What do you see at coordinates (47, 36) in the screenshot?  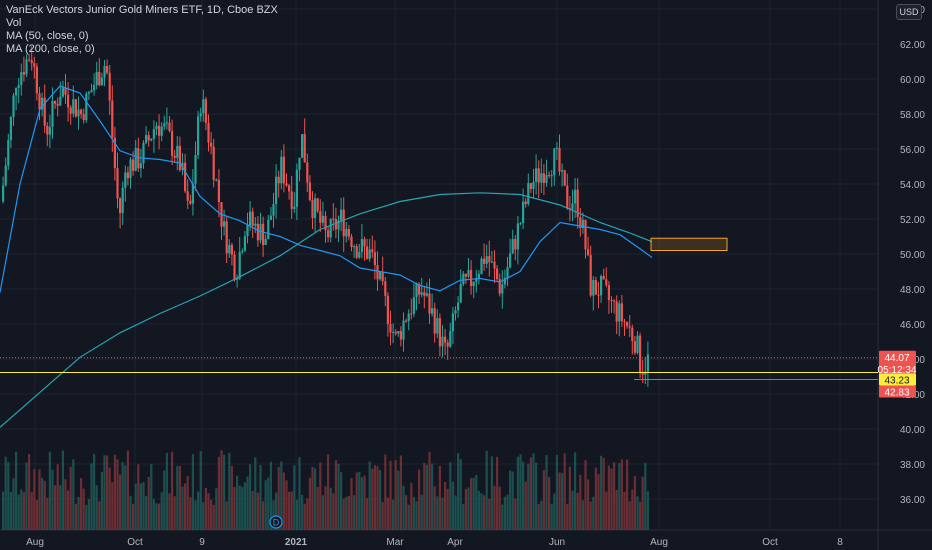 I see `legend-ma50: MA (50, close, 0)` at bounding box center [47, 36].